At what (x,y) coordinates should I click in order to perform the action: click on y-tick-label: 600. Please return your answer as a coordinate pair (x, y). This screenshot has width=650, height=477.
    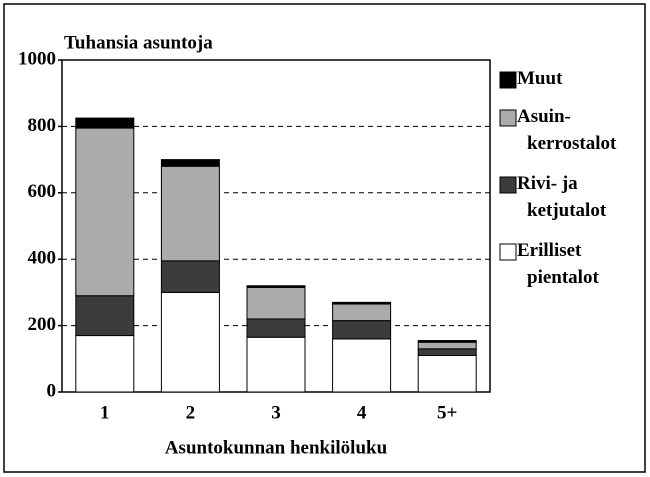
    Looking at the image, I should click on (42, 191).